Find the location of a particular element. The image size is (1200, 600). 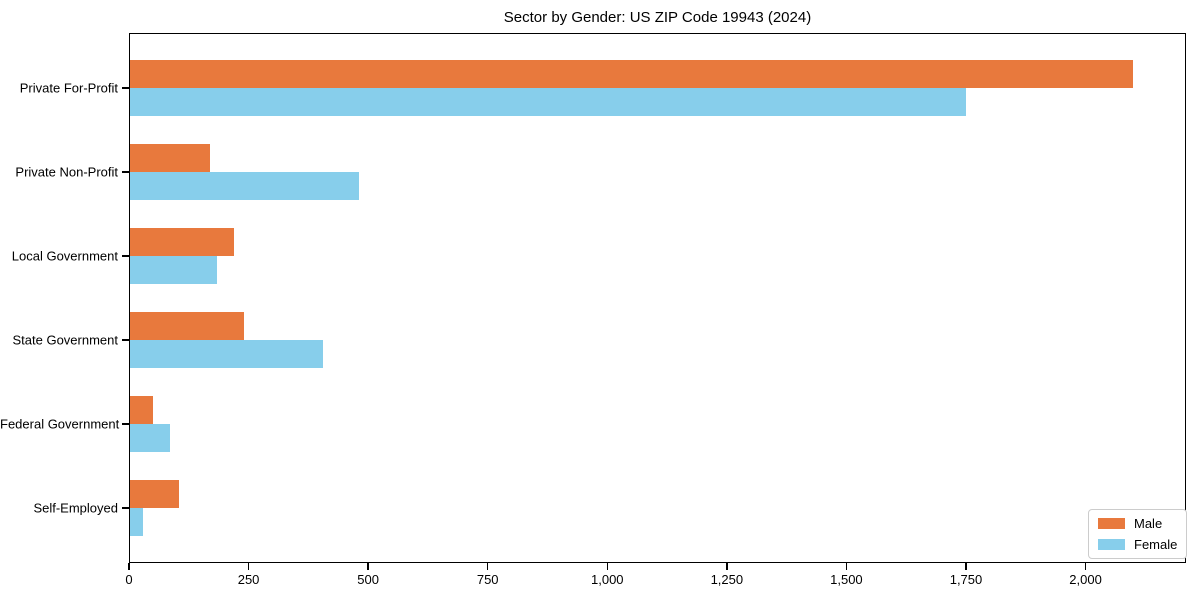

category-label-federal-government: Federal Government is located at coordinates (60, 424).